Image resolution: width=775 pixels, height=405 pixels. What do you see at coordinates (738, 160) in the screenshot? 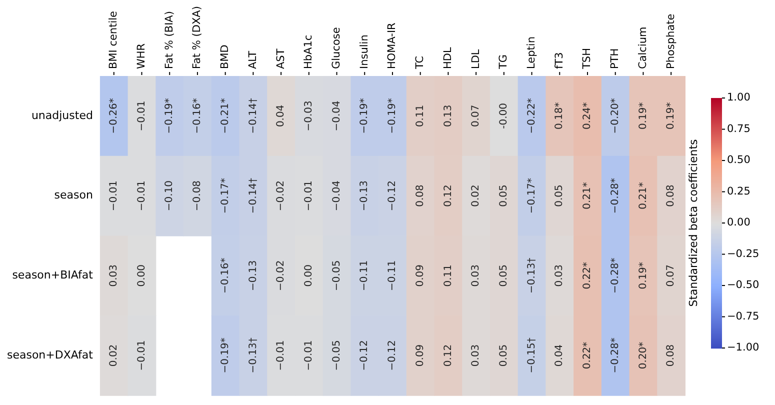
I see `color-bar-label: 0.50` at bounding box center [738, 160].